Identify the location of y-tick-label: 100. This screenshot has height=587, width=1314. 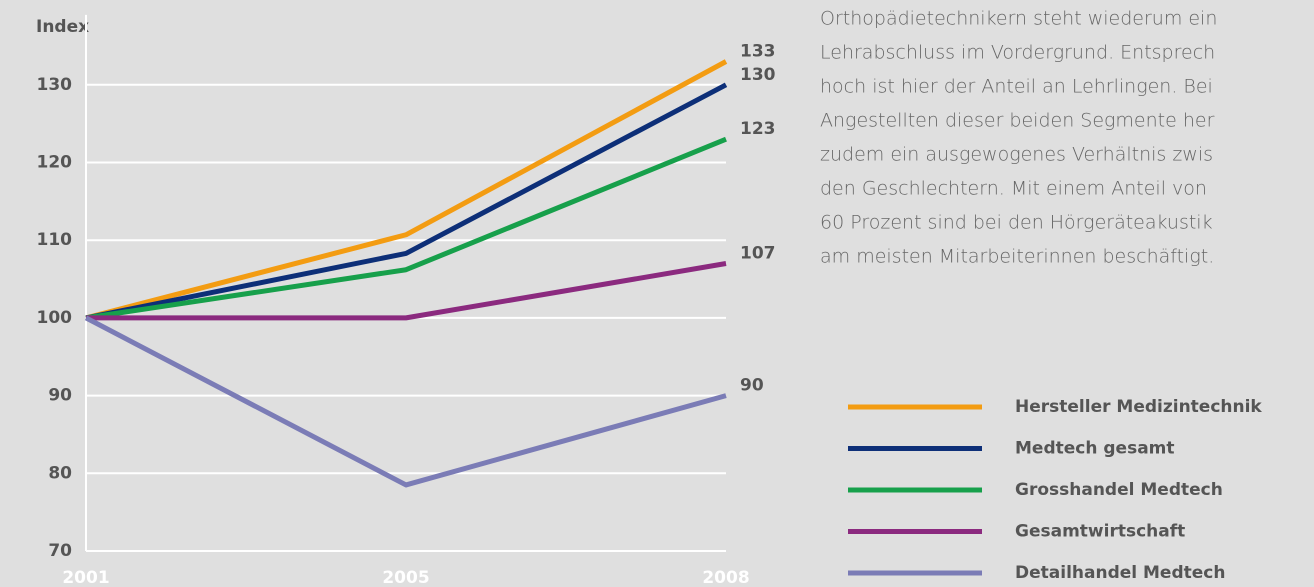
(55, 318).